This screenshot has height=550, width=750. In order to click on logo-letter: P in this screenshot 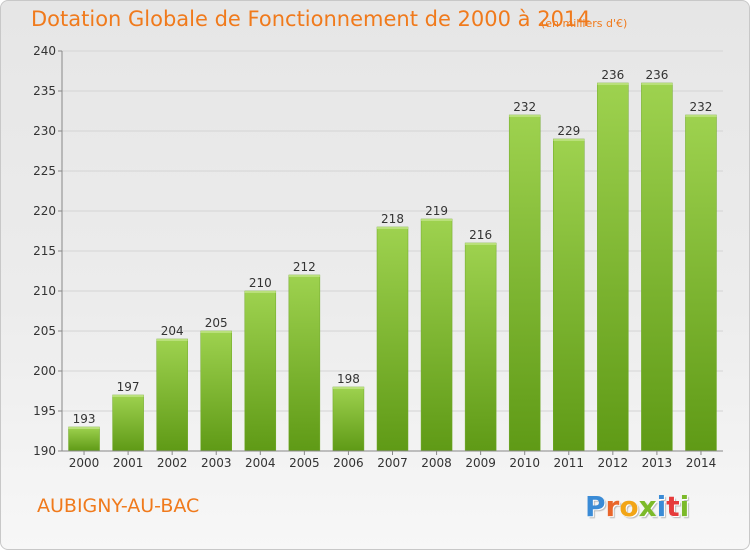, I will do `click(595, 506)`.